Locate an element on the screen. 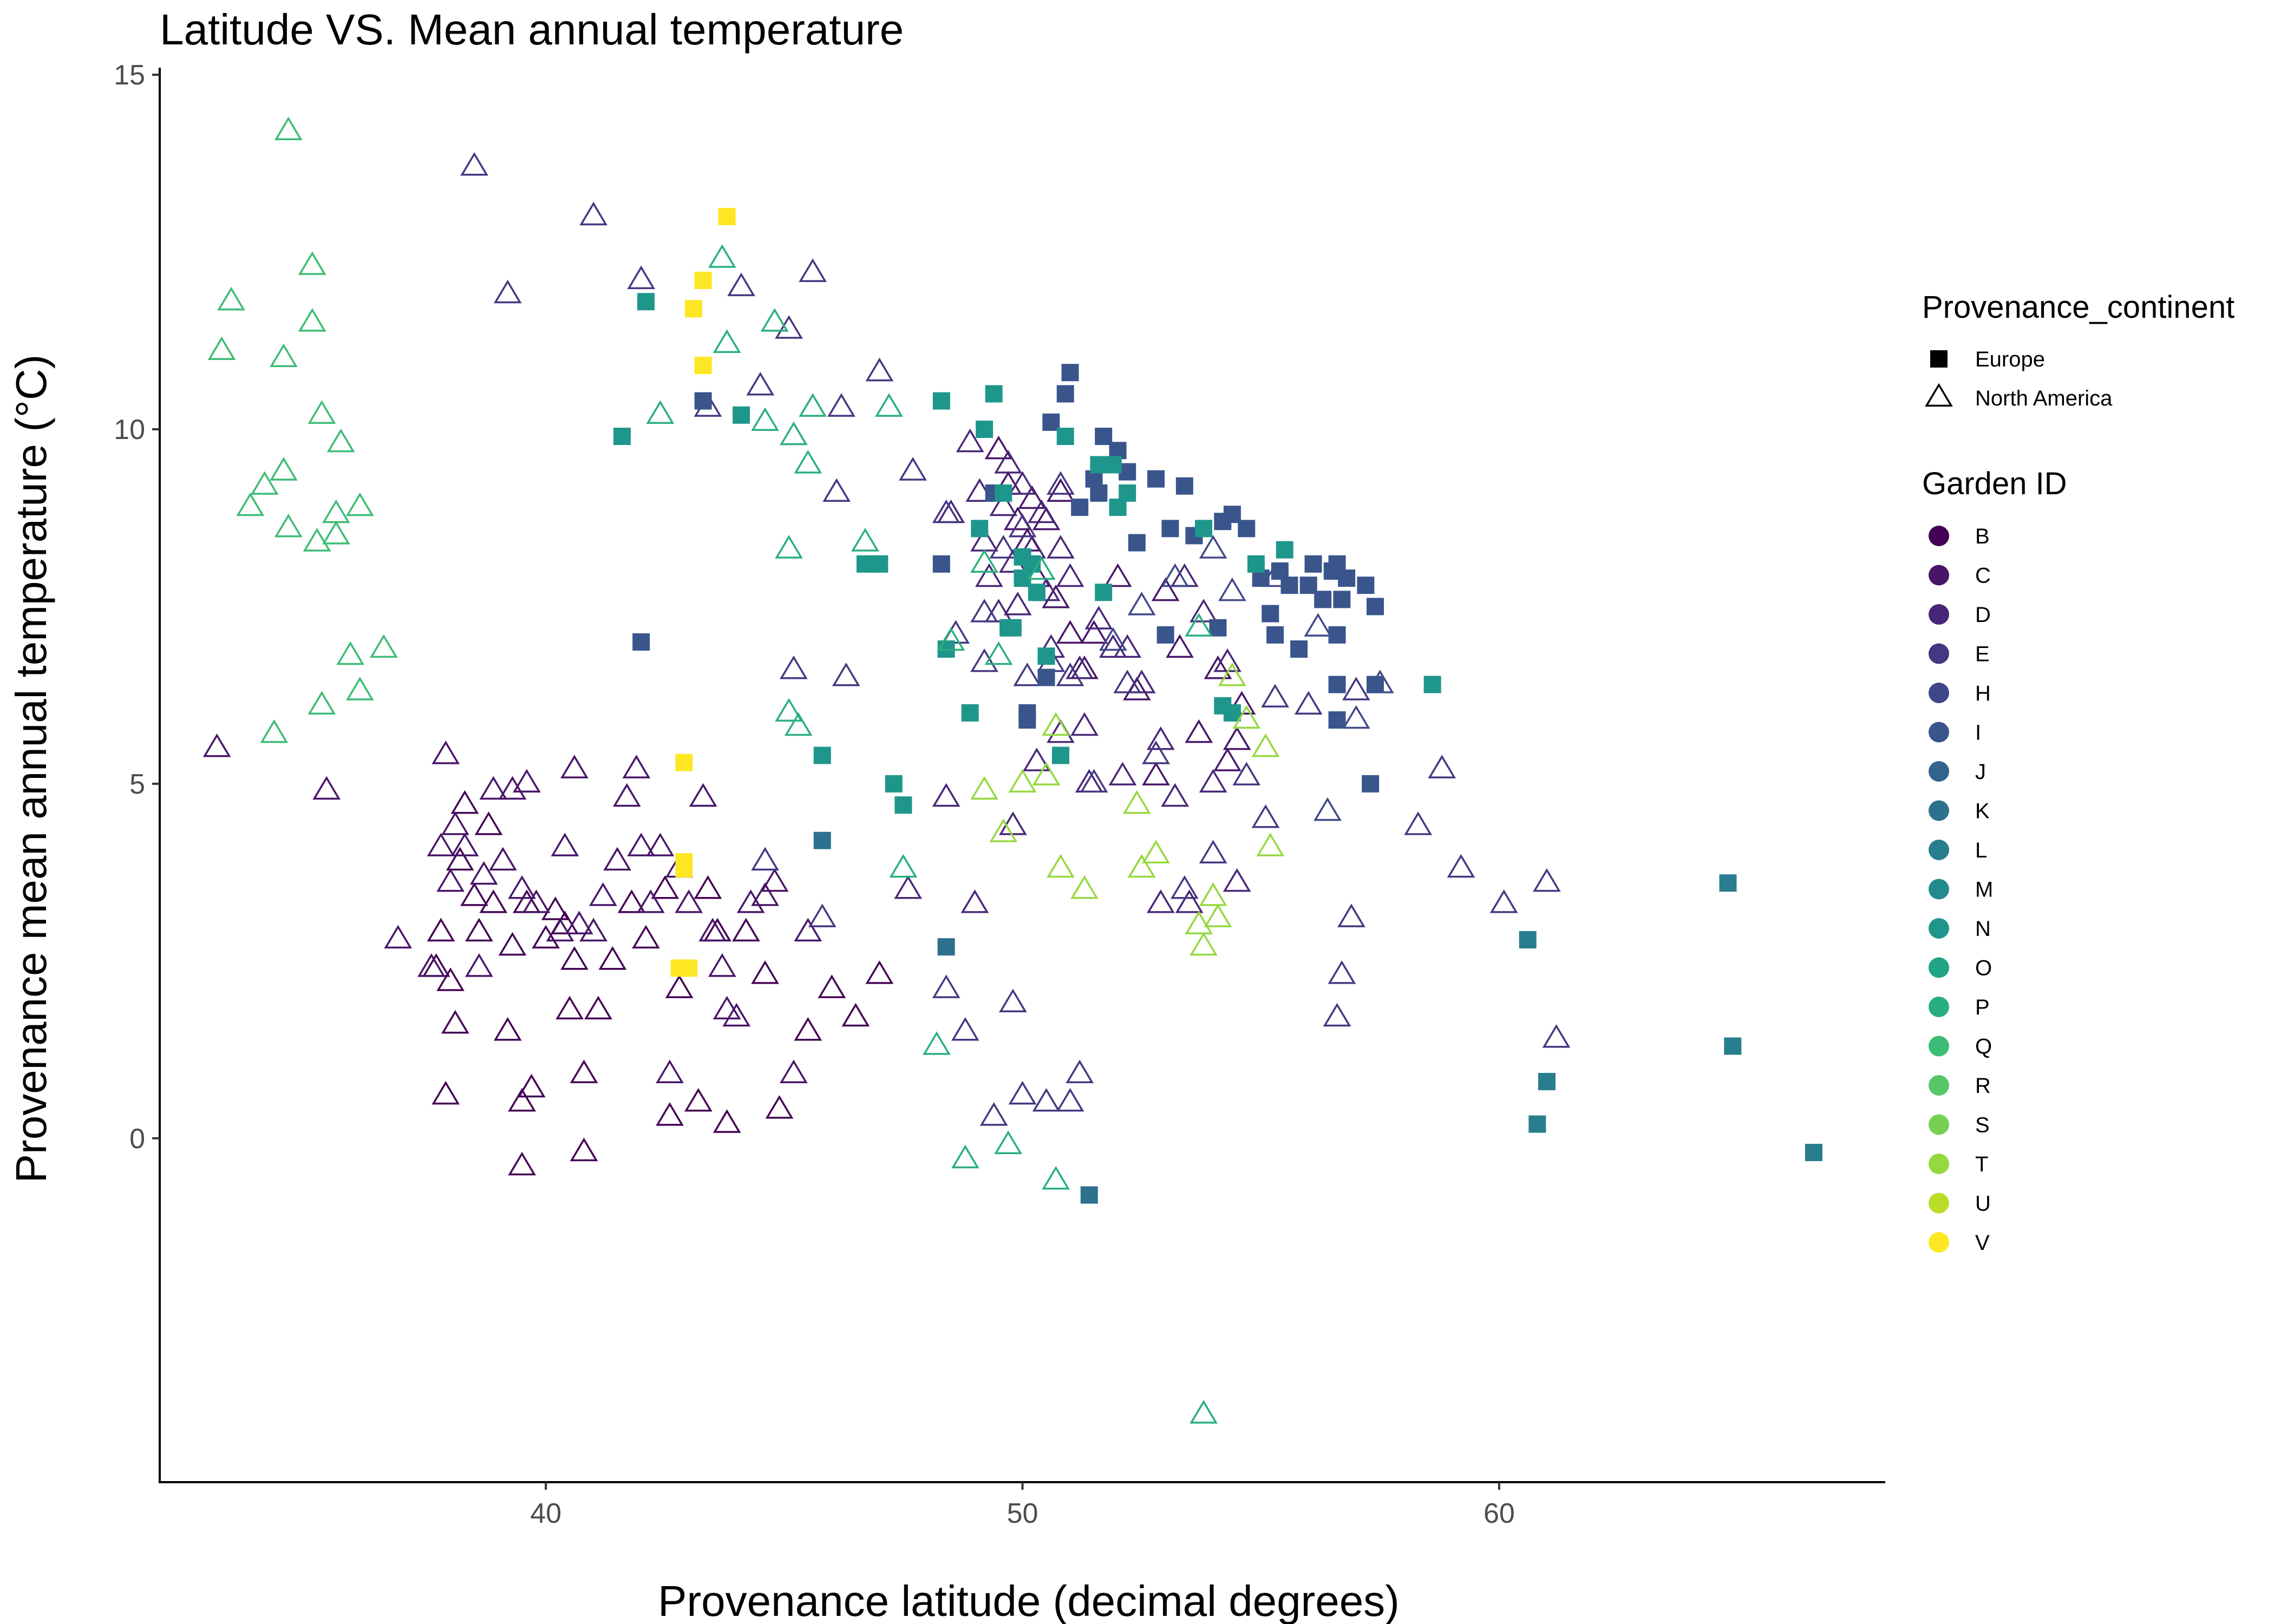  series-B is located at coordinates (658, 983).